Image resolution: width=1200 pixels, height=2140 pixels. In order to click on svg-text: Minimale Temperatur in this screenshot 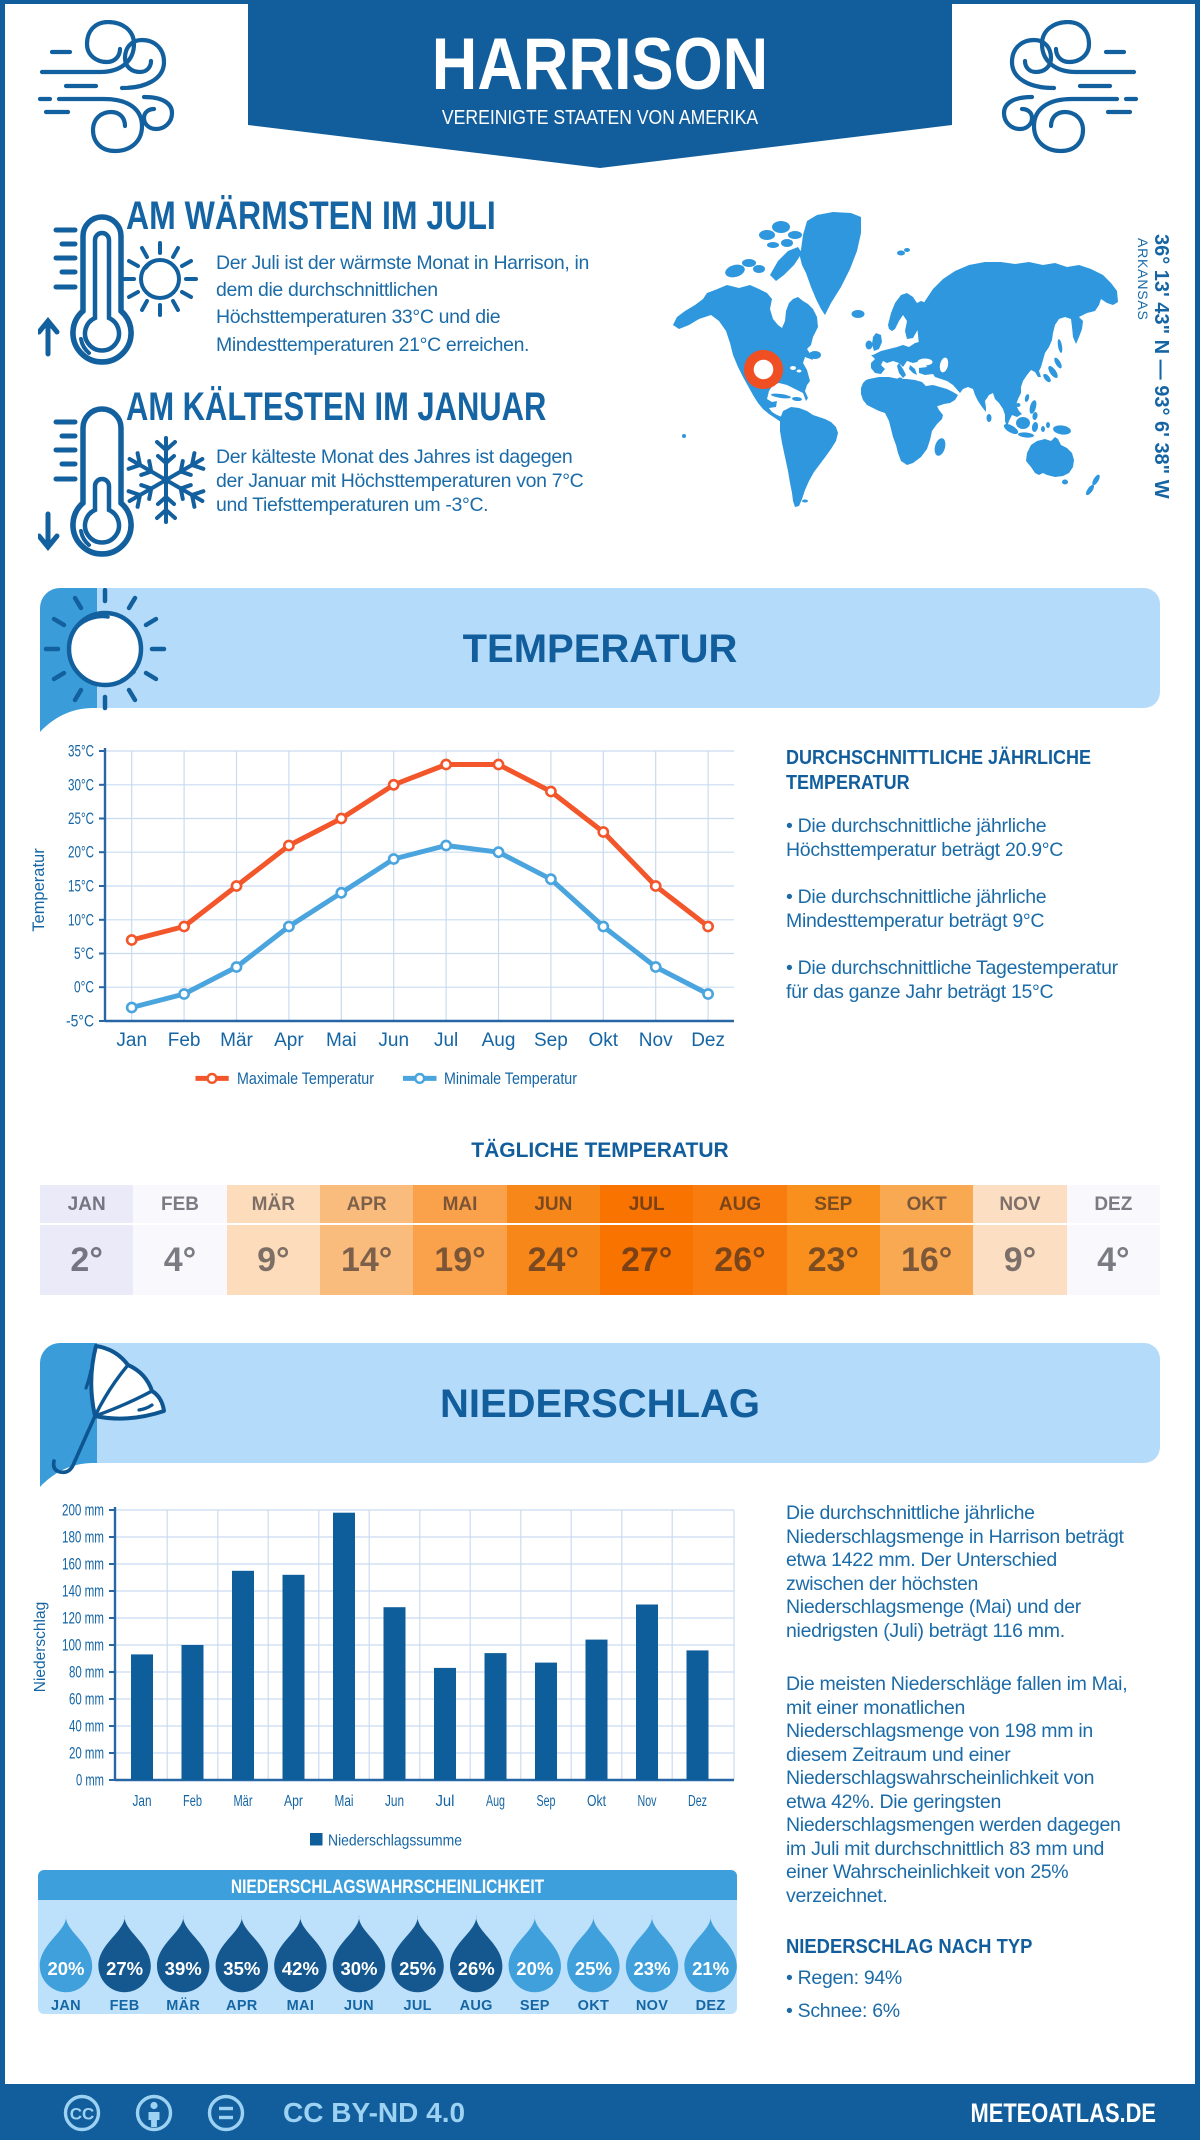, I will do `click(510, 1079)`.